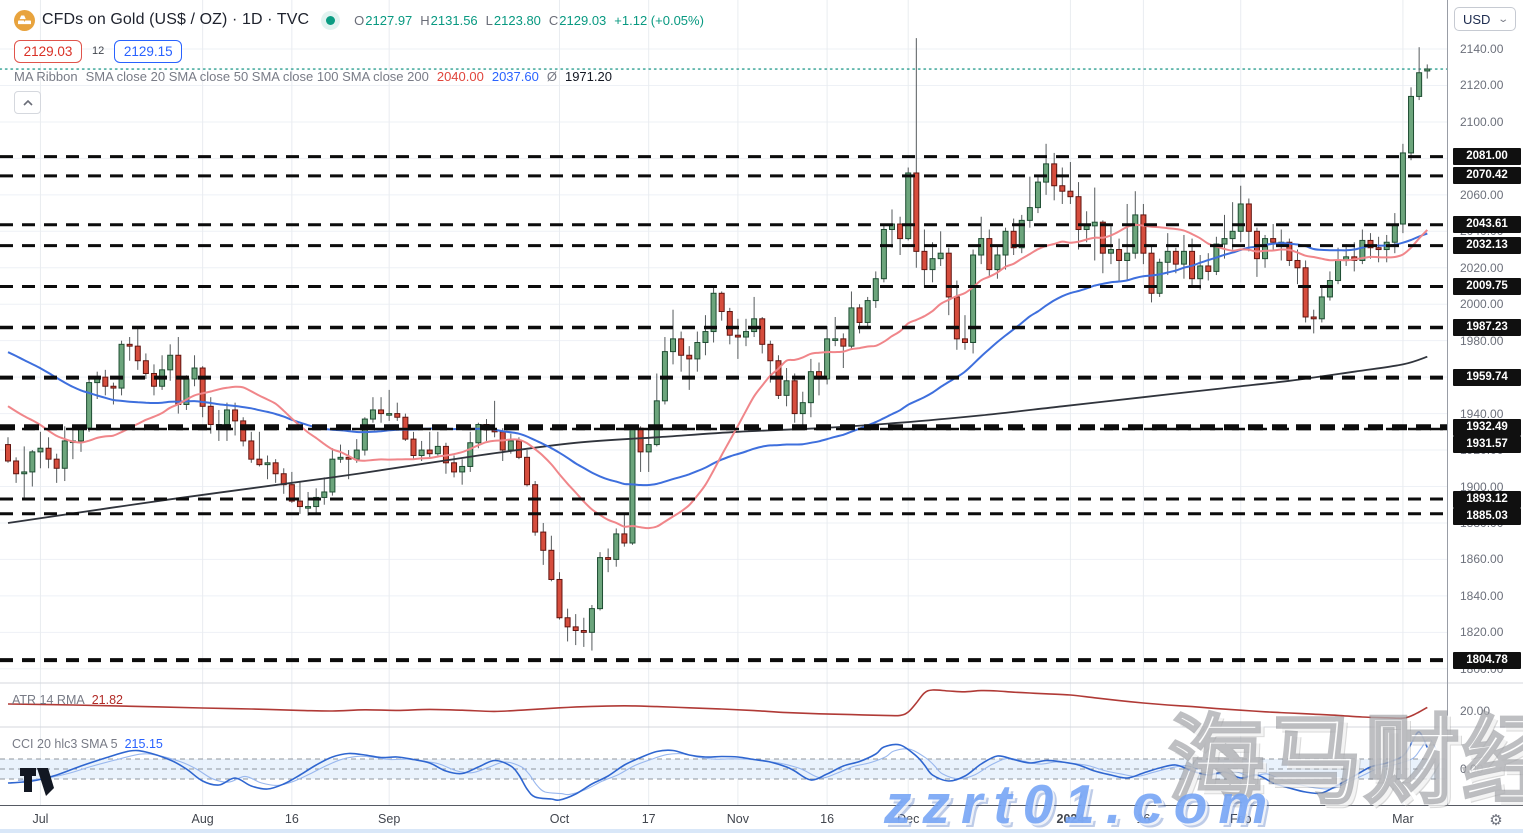 This screenshot has height=833, width=1523. What do you see at coordinates (1487, 225) in the screenshot?
I see `sr-price-label: 2043.61` at bounding box center [1487, 225].